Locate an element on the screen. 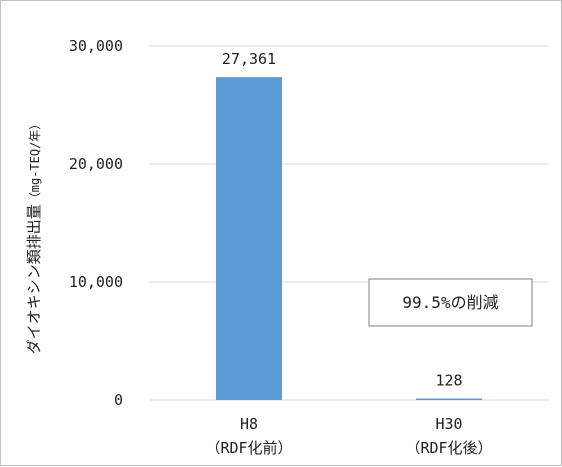 Image resolution: width=562 pixels, height=467 pixels. y-axis-label-unit: （mg-TEQ/年） is located at coordinates (35, 161).